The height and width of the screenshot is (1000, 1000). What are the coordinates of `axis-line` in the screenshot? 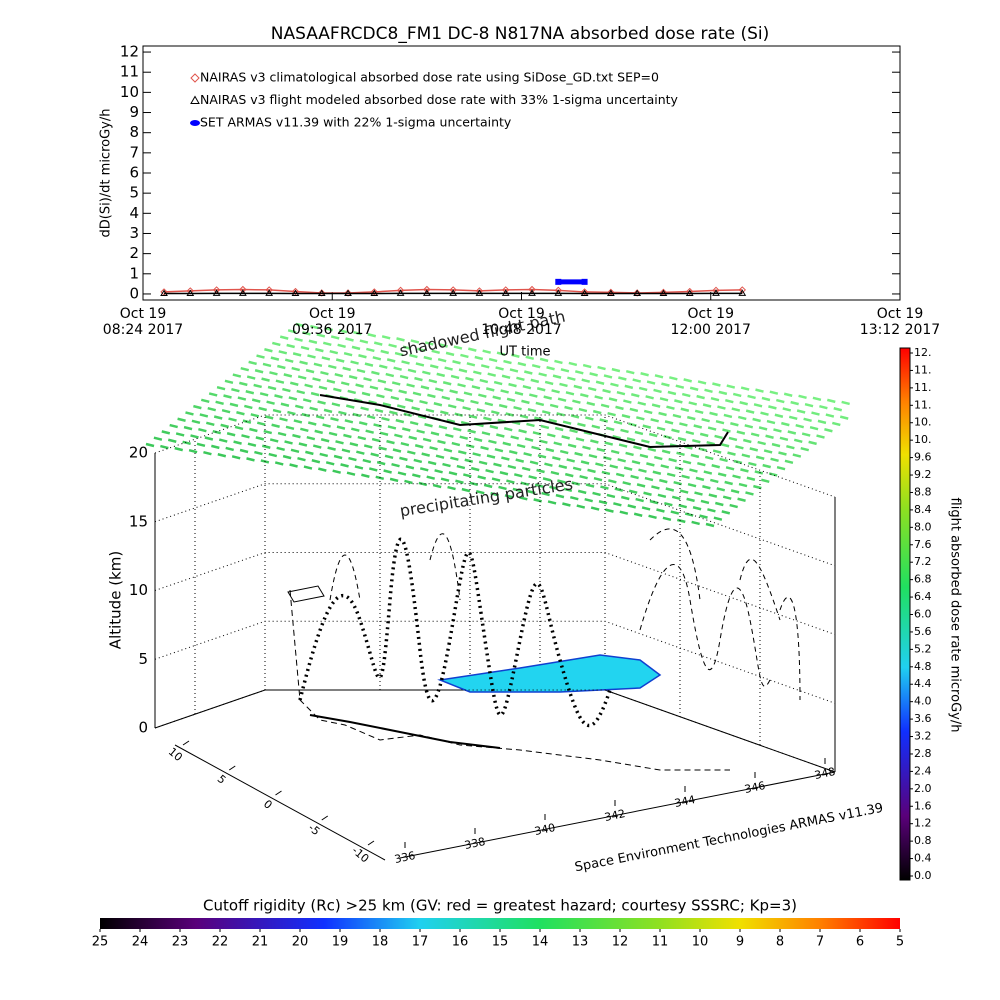 It's located at (280, 802).